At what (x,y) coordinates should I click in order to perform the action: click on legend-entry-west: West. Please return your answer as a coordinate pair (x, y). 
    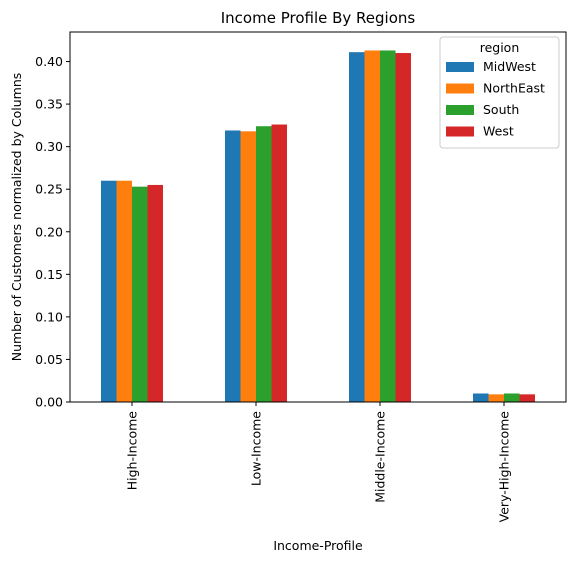
    Looking at the image, I should click on (498, 131).